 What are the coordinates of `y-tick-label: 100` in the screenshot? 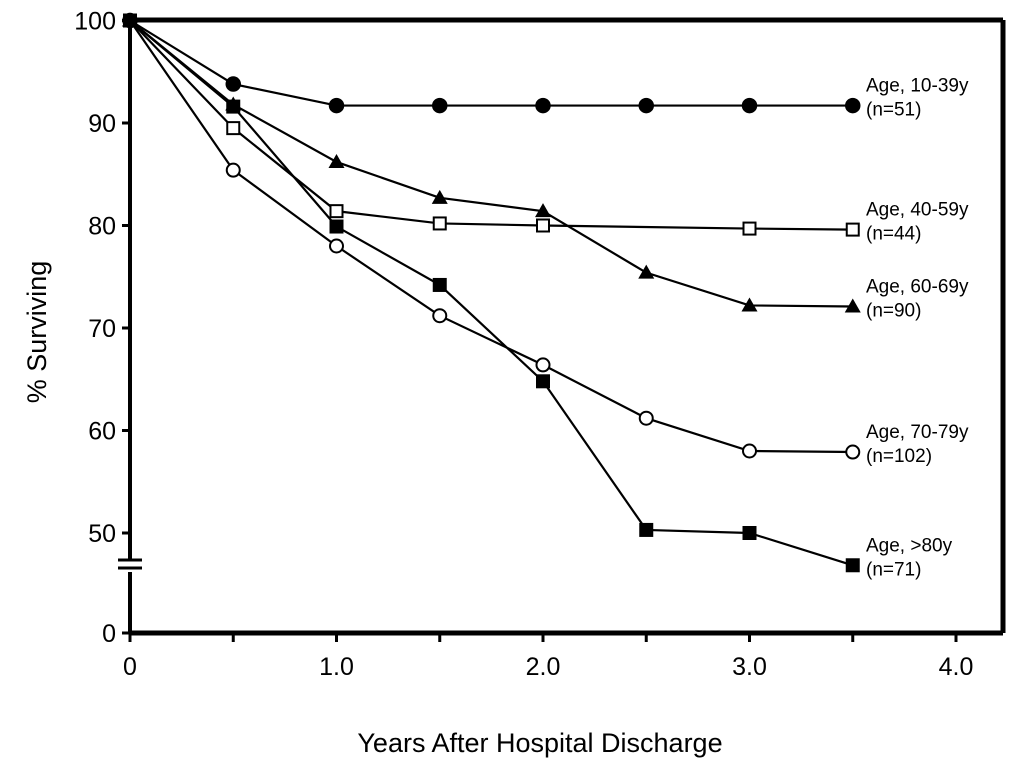 It's located at (95, 22).